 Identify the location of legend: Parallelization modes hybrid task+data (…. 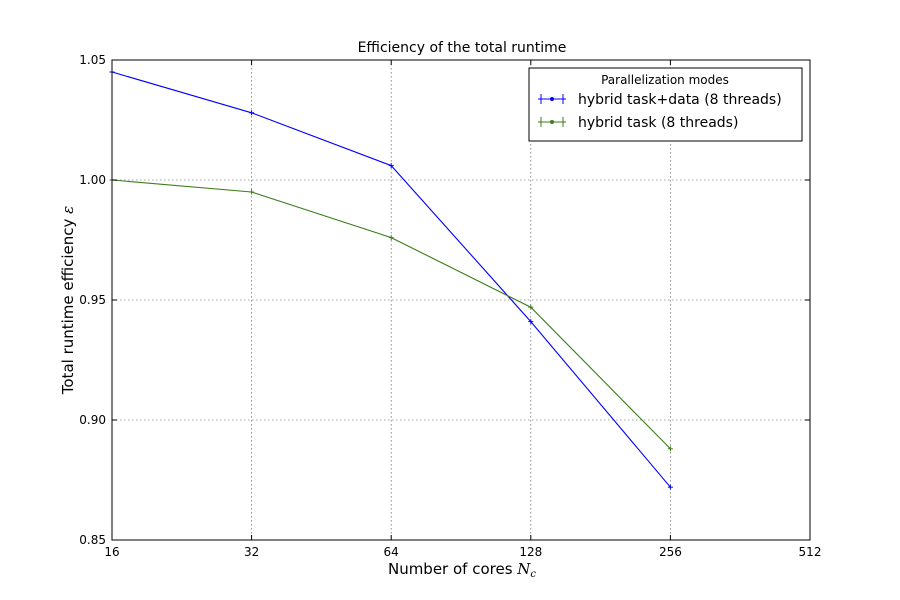
(665, 104).